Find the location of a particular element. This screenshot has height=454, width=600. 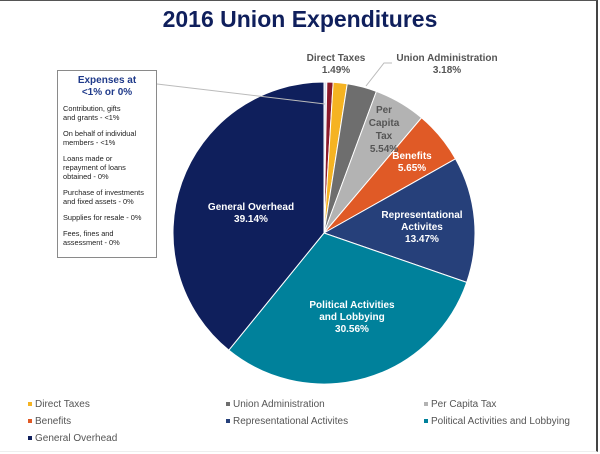

callout-item-line: assessment - 0% is located at coordinates (91, 242).